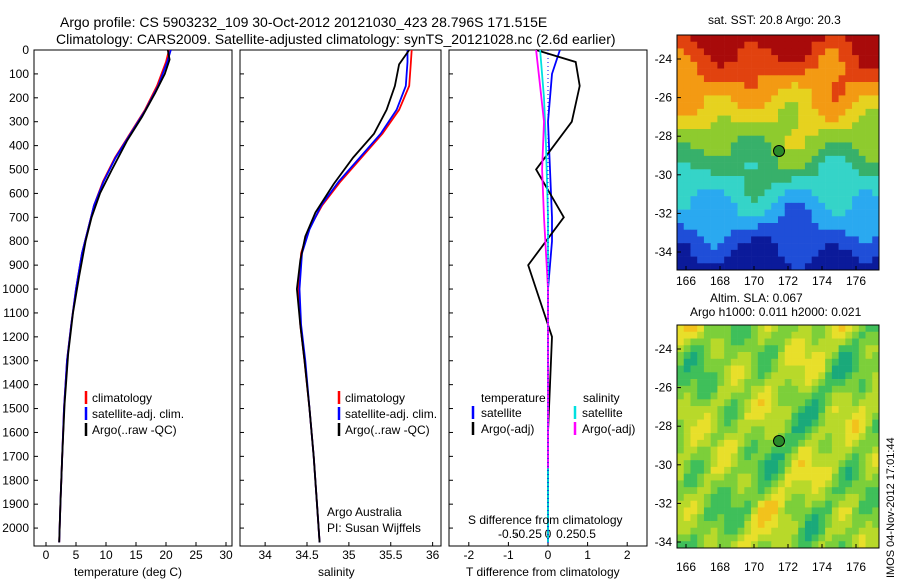 The image size is (900, 580). What do you see at coordinates (664, 98) in the screenshot?
I see `map-y-tick-label: -26` at bounding box center [664, 98].